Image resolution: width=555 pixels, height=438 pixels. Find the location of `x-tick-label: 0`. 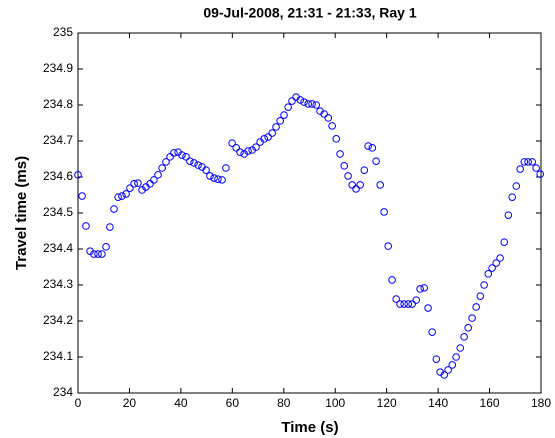

x-tick-label: 0 is located at coordinates (78, 403).